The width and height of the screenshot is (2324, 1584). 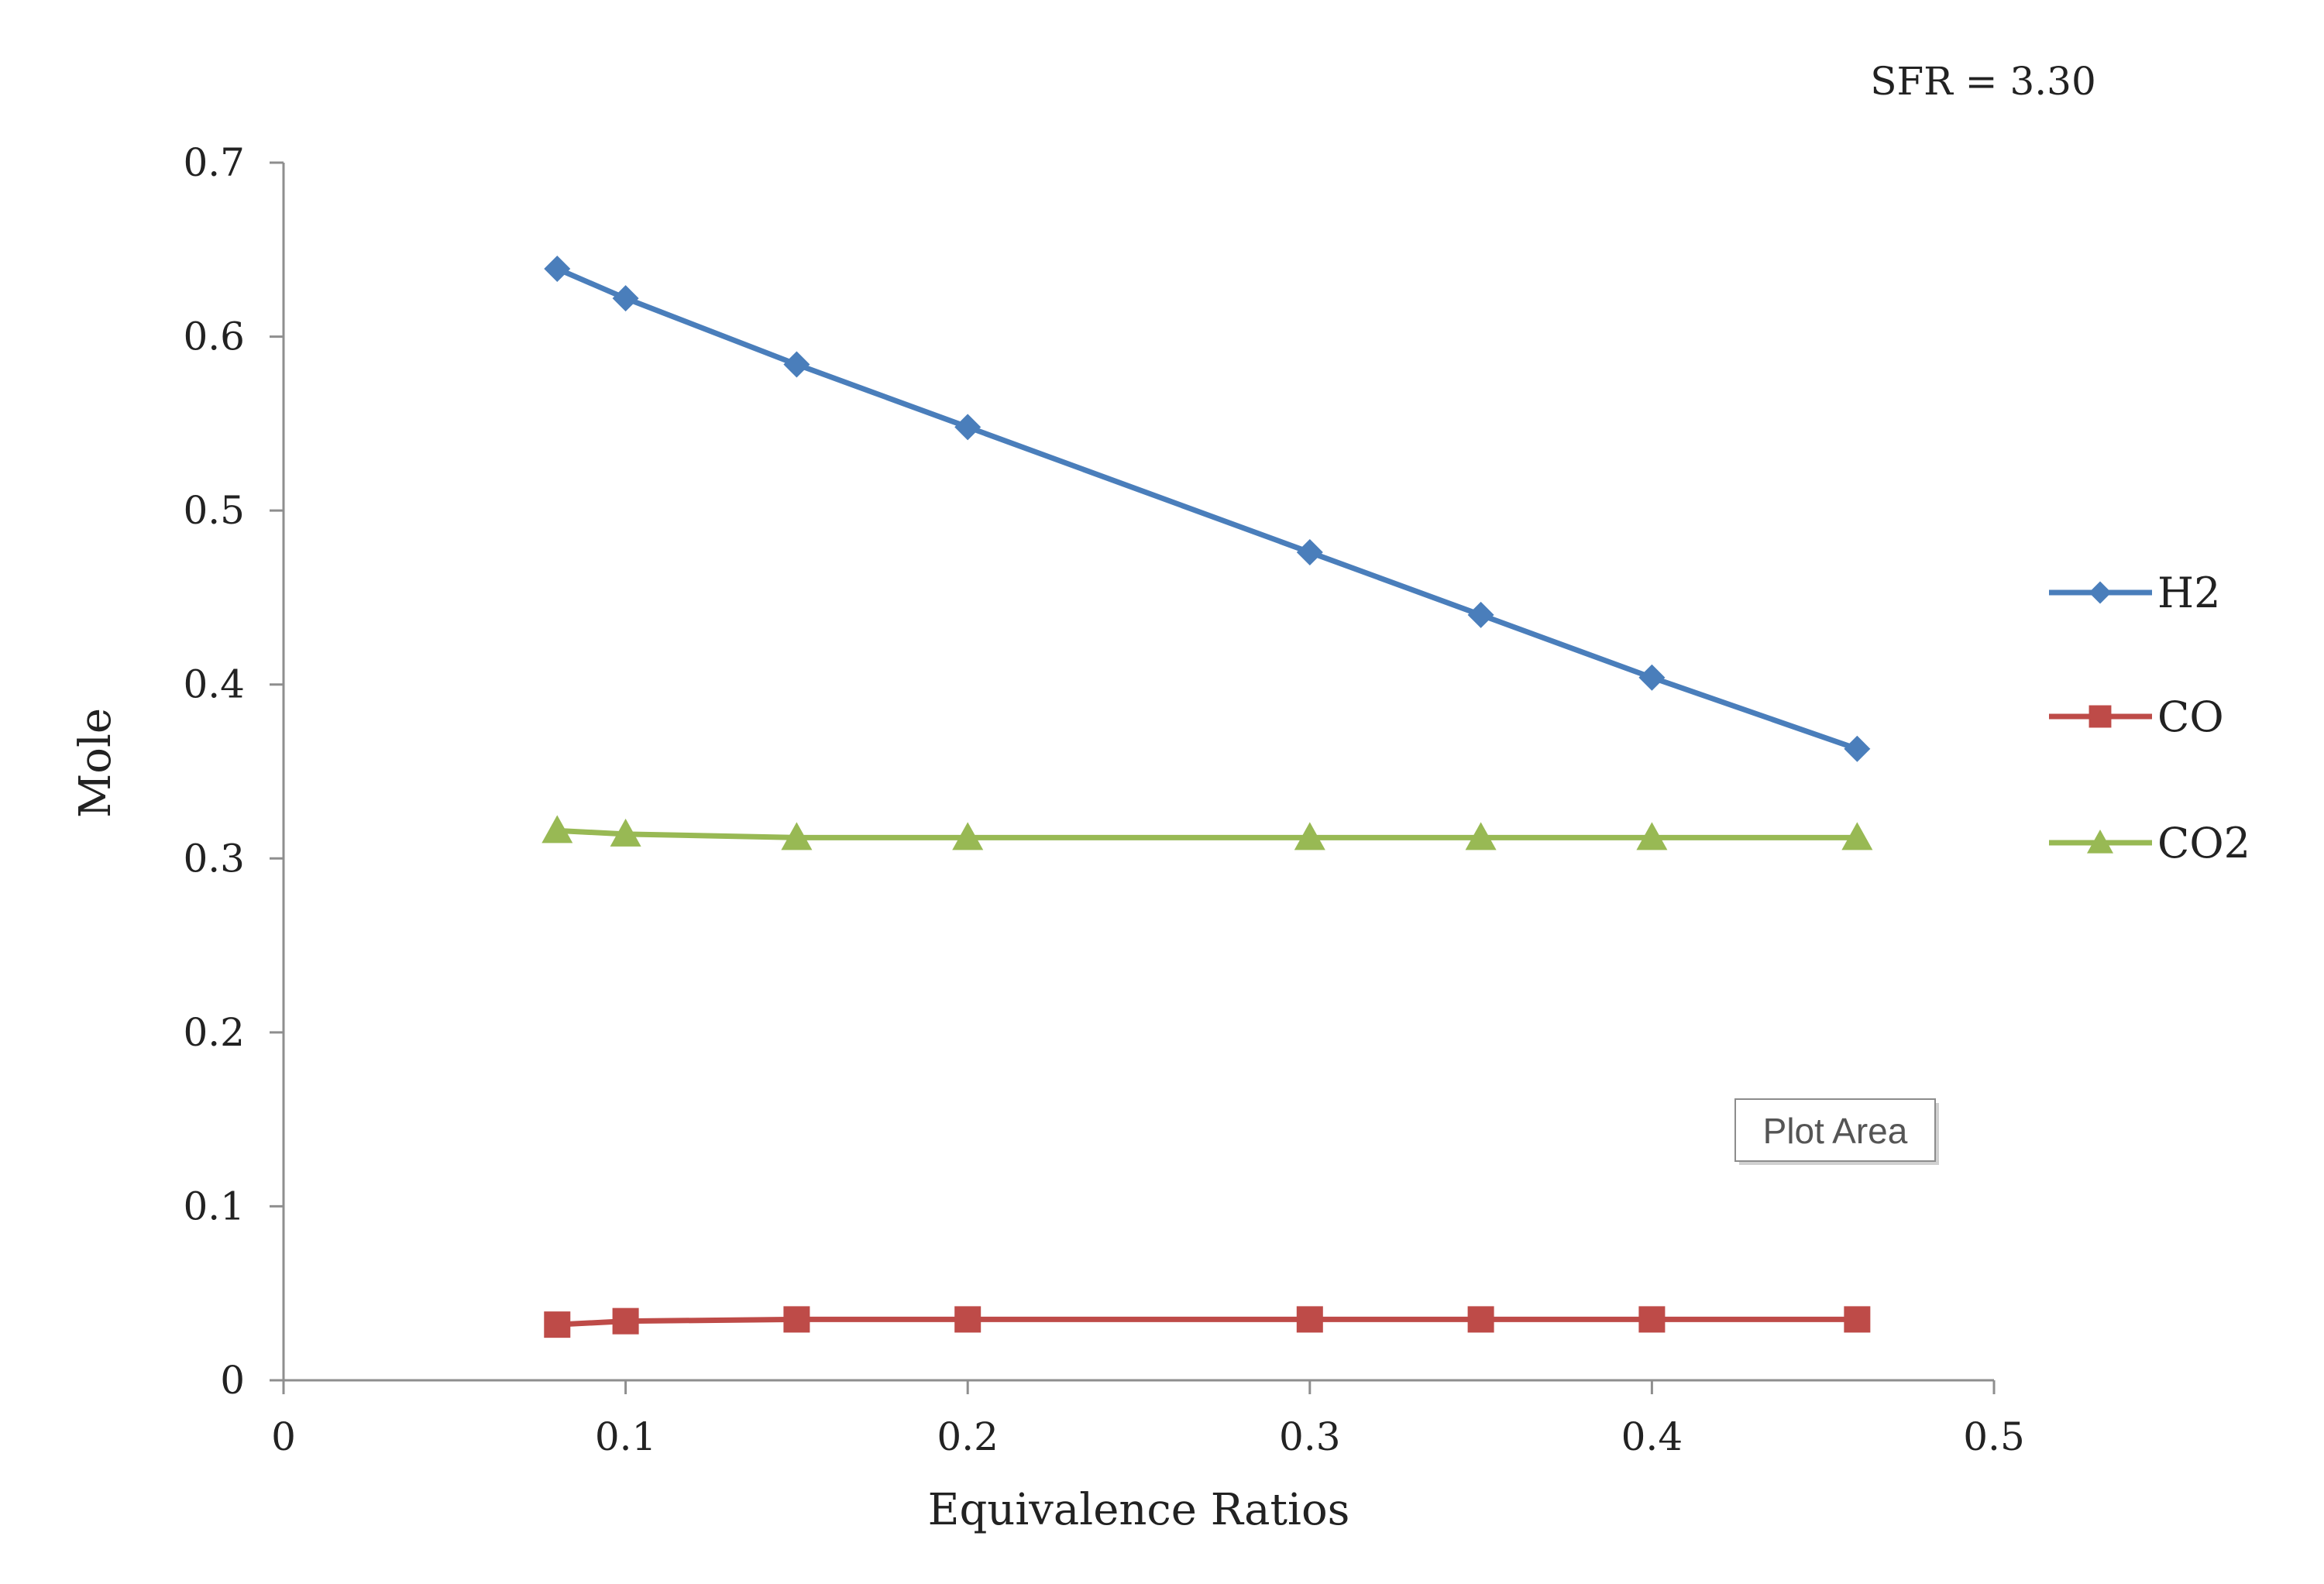 I want to click on y-tick-label: 0.4, so click(x=214, y=684).